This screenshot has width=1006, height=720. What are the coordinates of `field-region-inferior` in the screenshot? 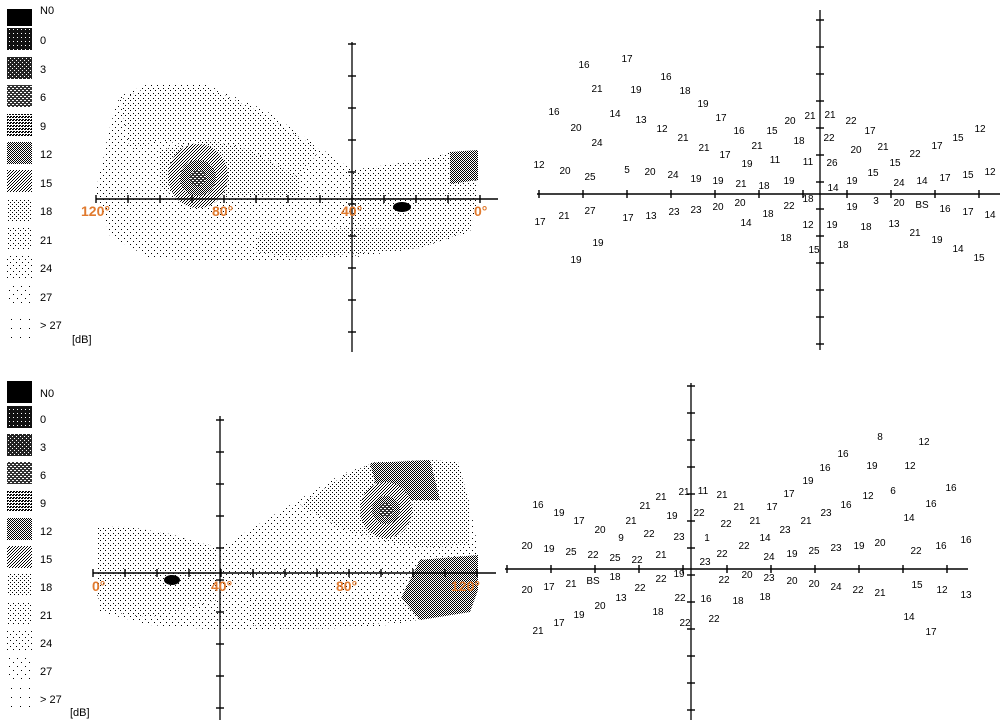 It's located at (362, 243).